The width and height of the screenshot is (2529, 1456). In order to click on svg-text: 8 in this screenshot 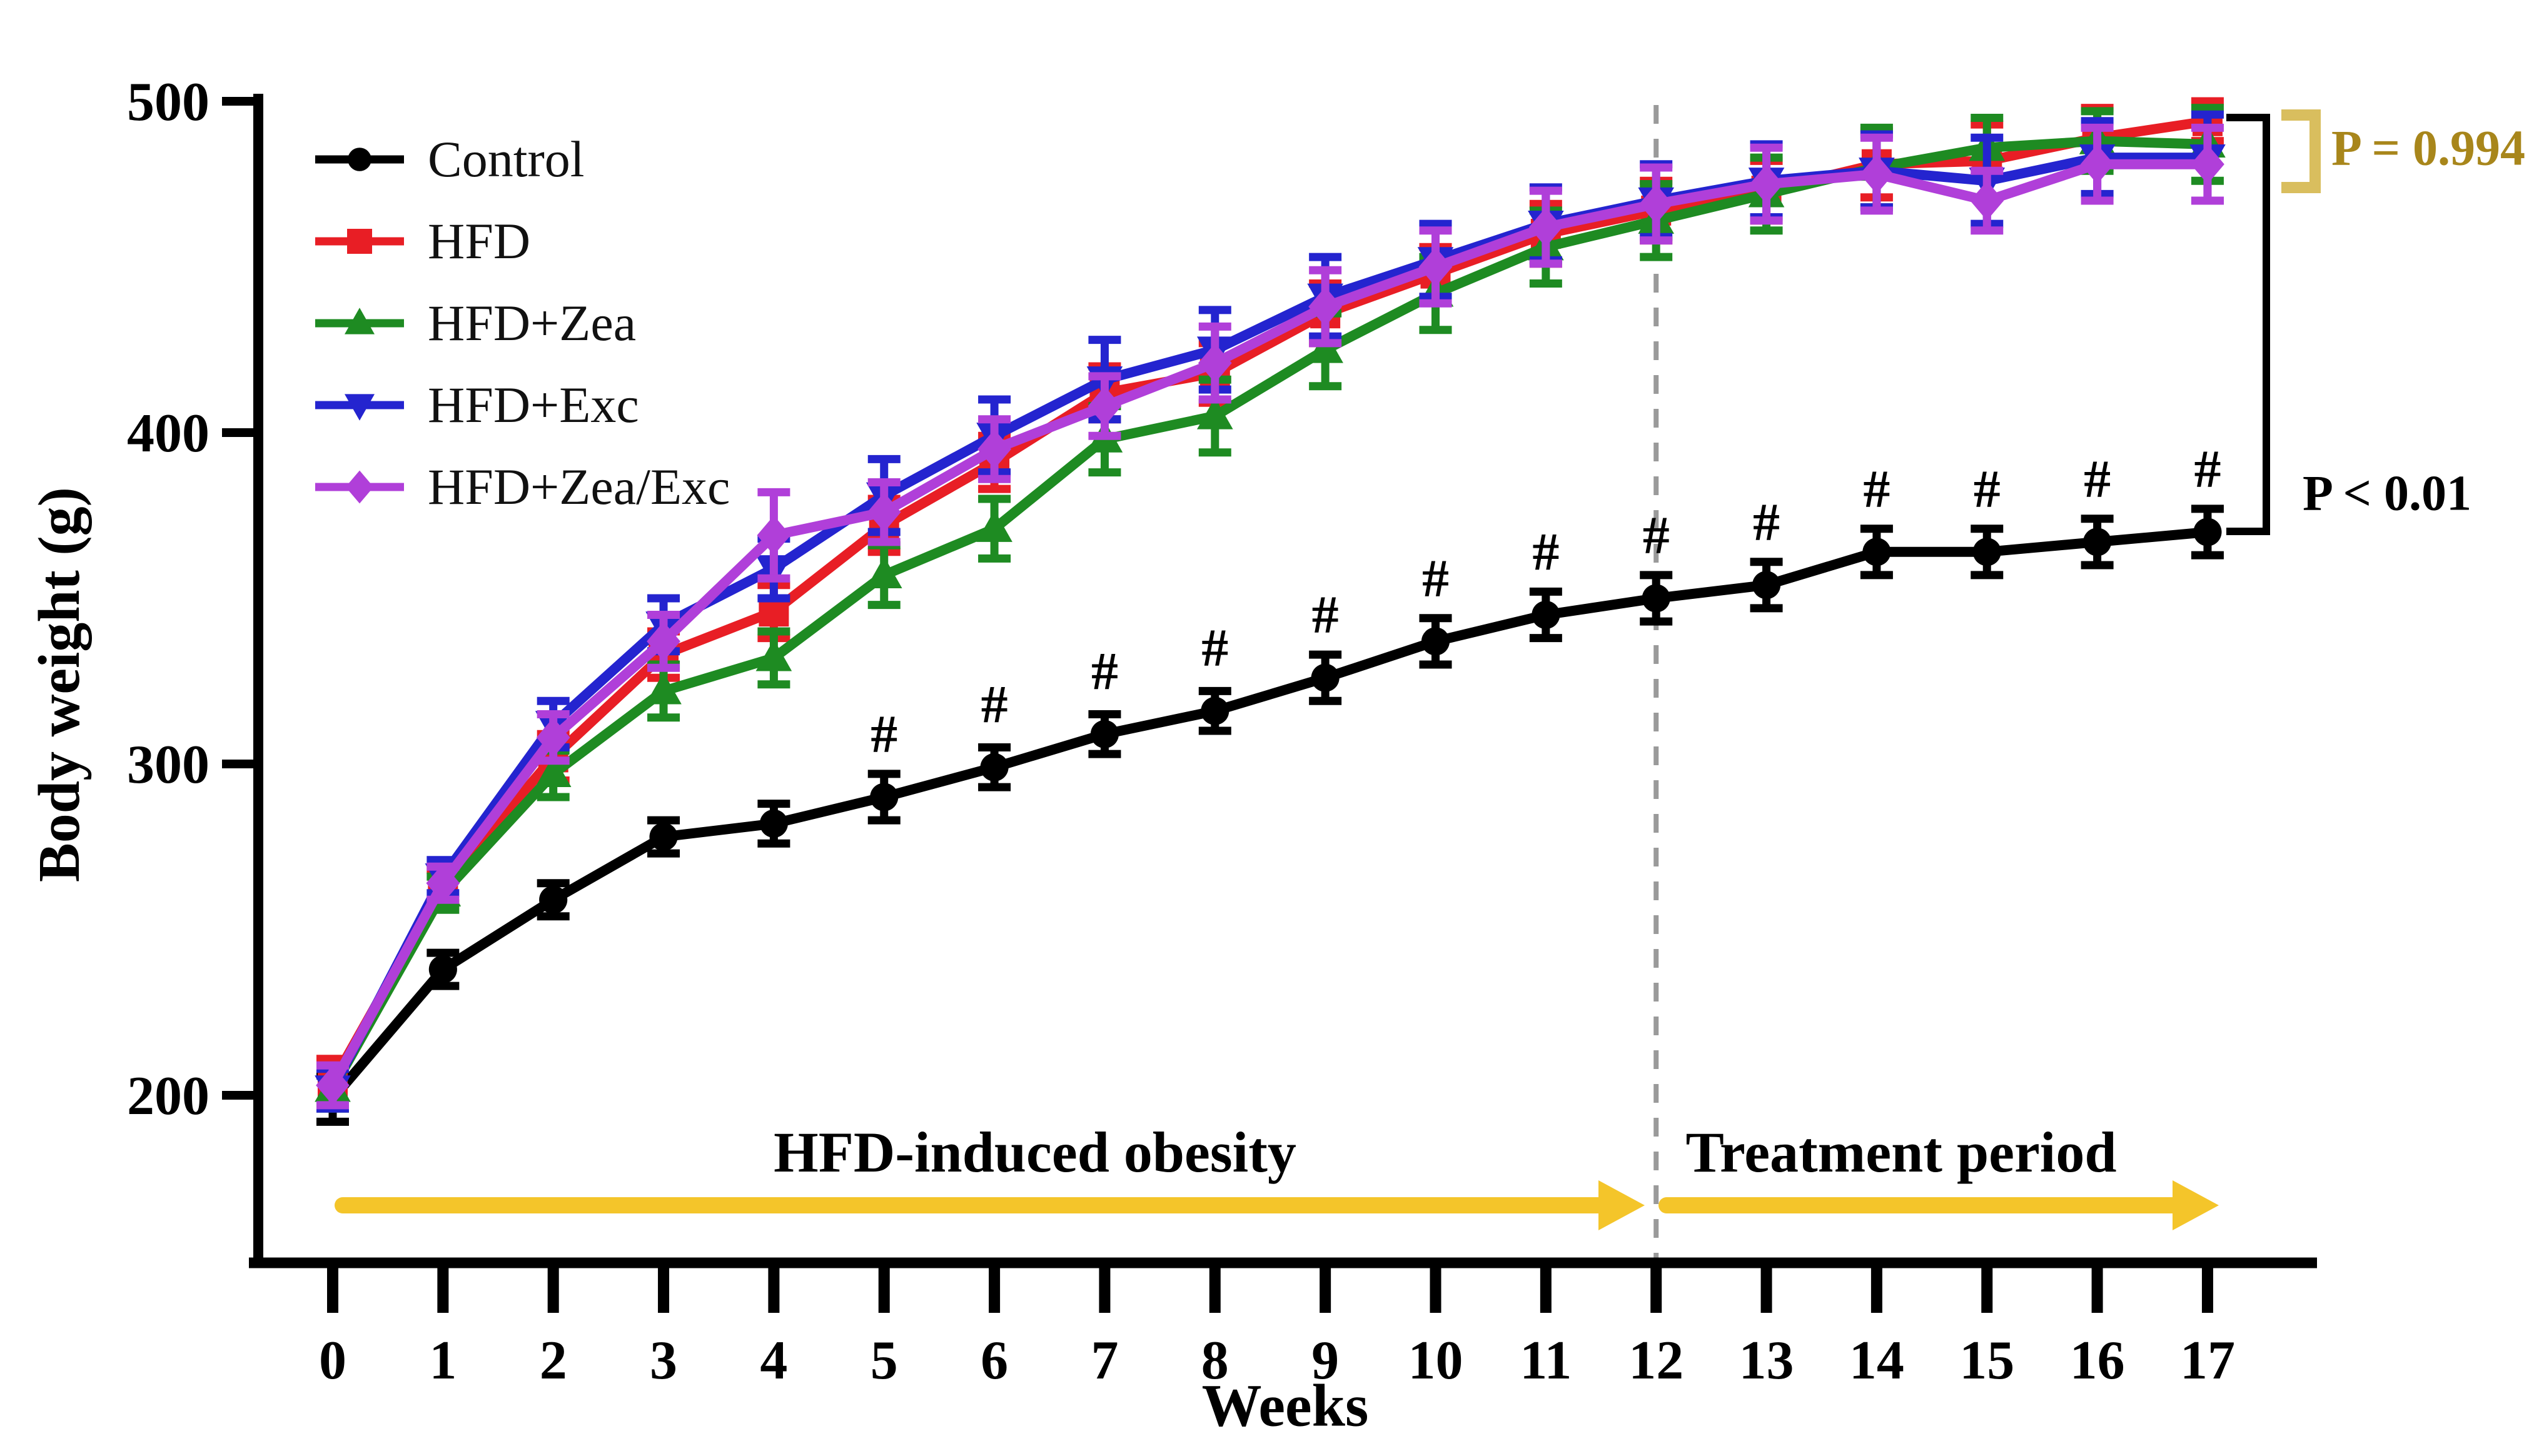, I will do `click(1215, 1360)`.